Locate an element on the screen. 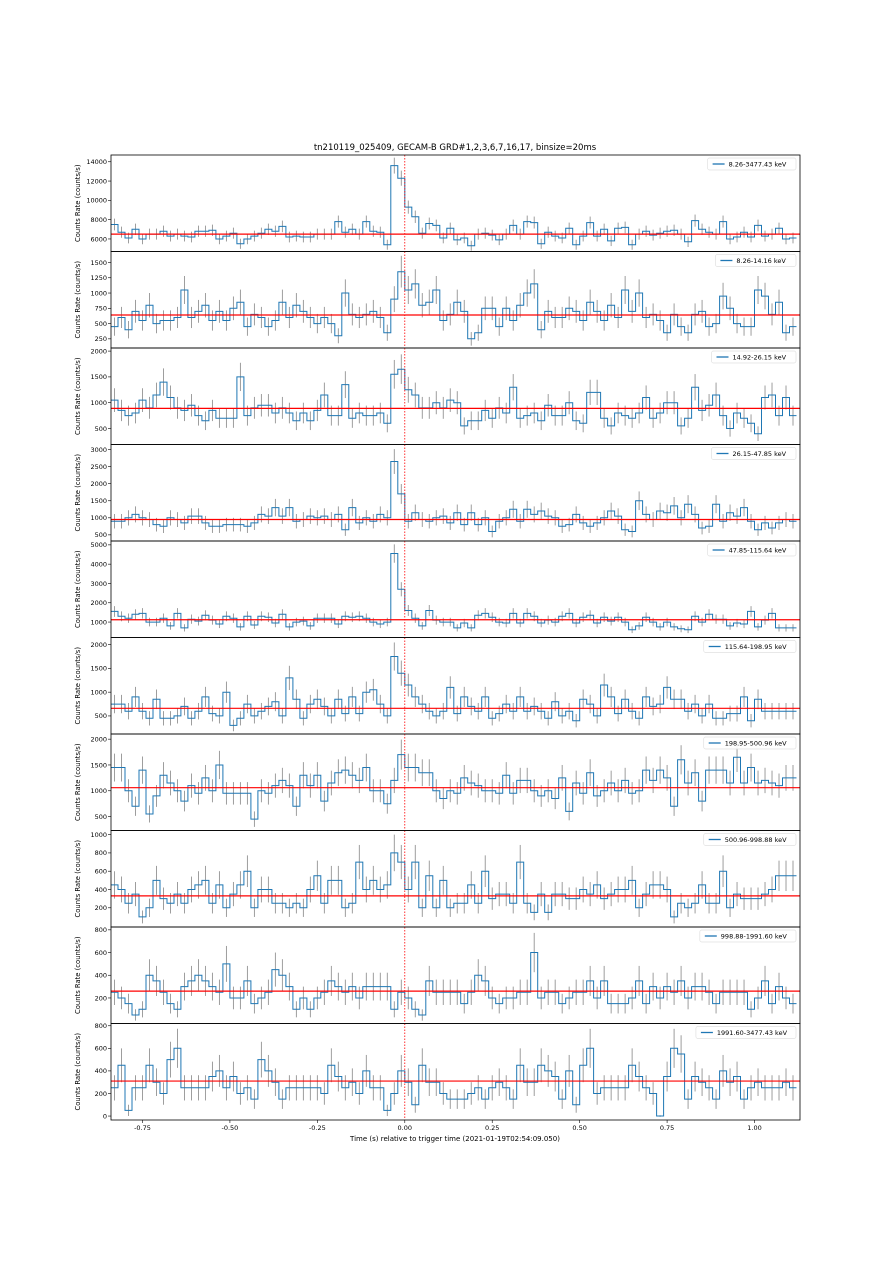 This screenshot has height=1285, width=889. y-tick-label: 2500 is located at coordinates (98, 467).